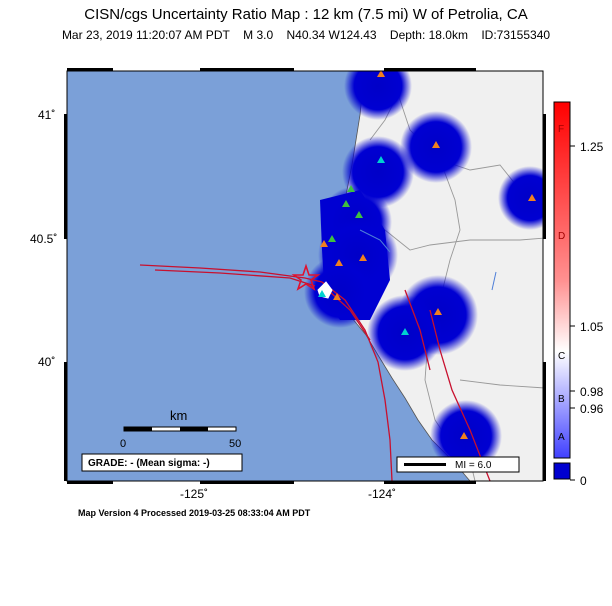 This screenshot has width=612, height=606. What do you see at coordinates (180, 429) in the screenshot?
I see `scale-bar: km 0 50` at bounding box center [180, 429].